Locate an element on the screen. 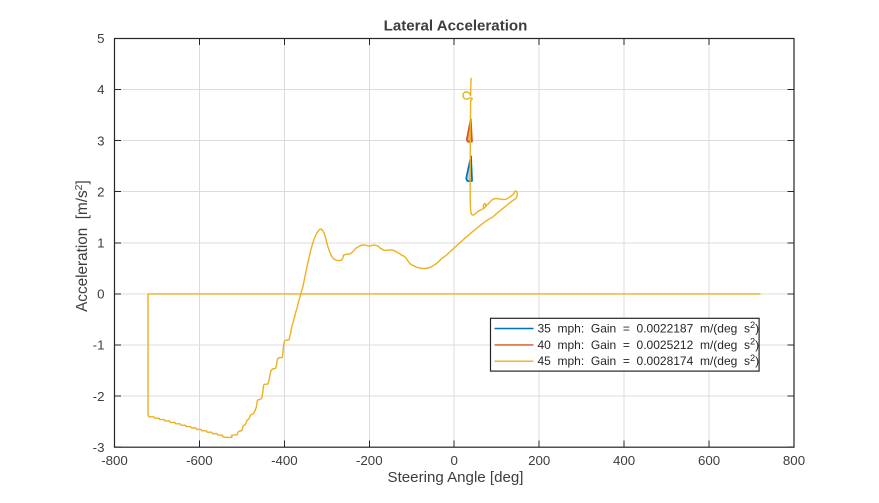  svg-text: 1 is located at coordinates (100, 243).